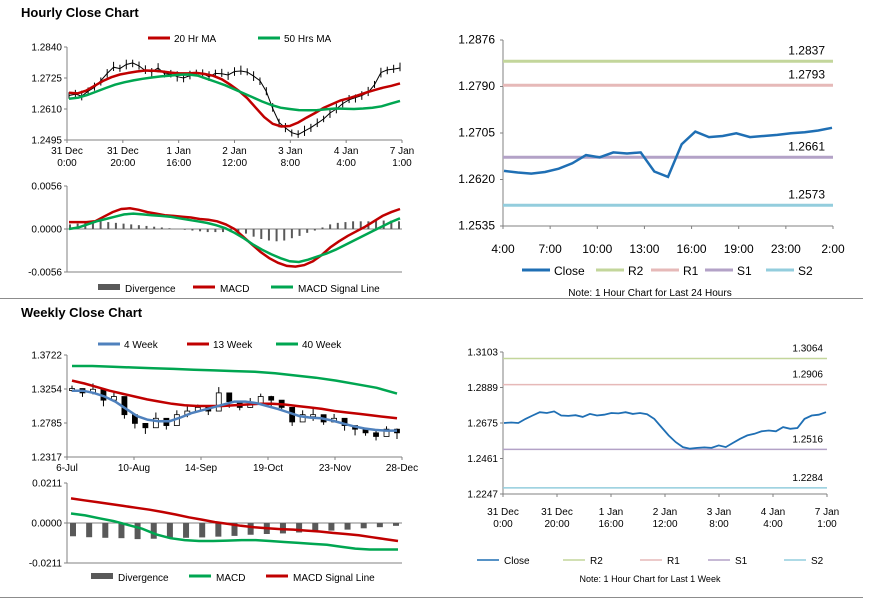  Describe the element at coordinates (308, 39) in the screenshot. I see `hourly_price-legend-label: 50 Hrs MA` at that location.